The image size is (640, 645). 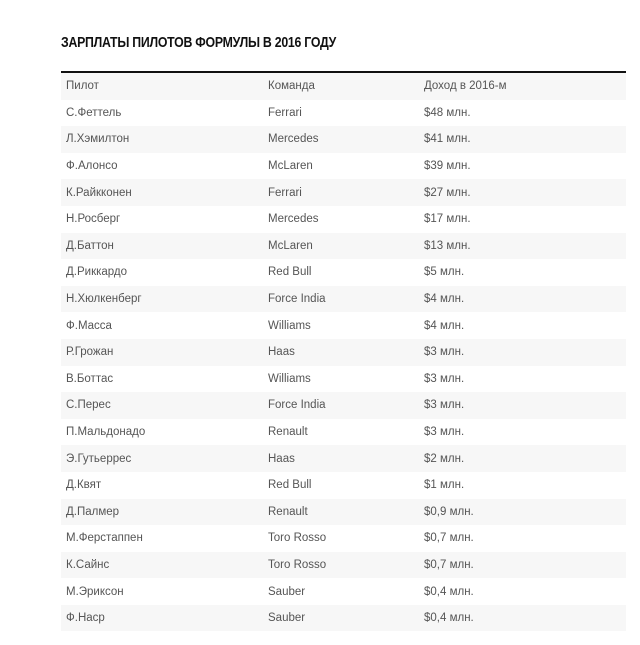 I want to click on header-pilot: Пилот, so click(x=82, y=86).